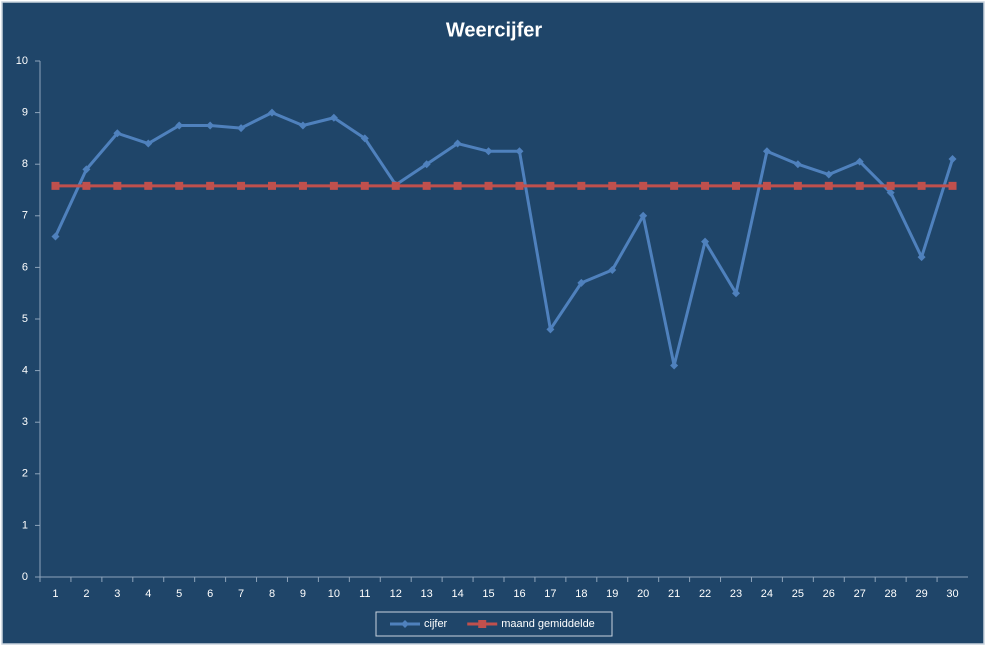 The width and height of the screenshot is (987, 648). Describe the element at coordinates (829, 594) in the screenshot. I see `x-tick-label: 26` at that location.